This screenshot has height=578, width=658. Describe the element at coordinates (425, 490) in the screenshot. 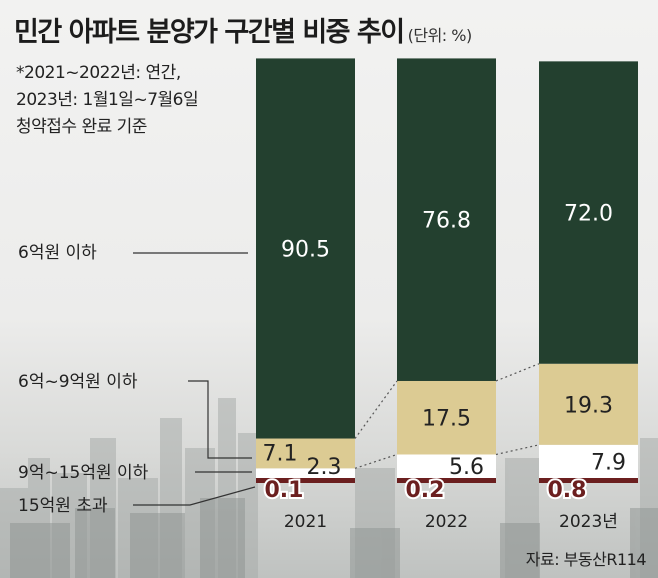

I see `value-label-over-15-2022: 0.2` at that location.